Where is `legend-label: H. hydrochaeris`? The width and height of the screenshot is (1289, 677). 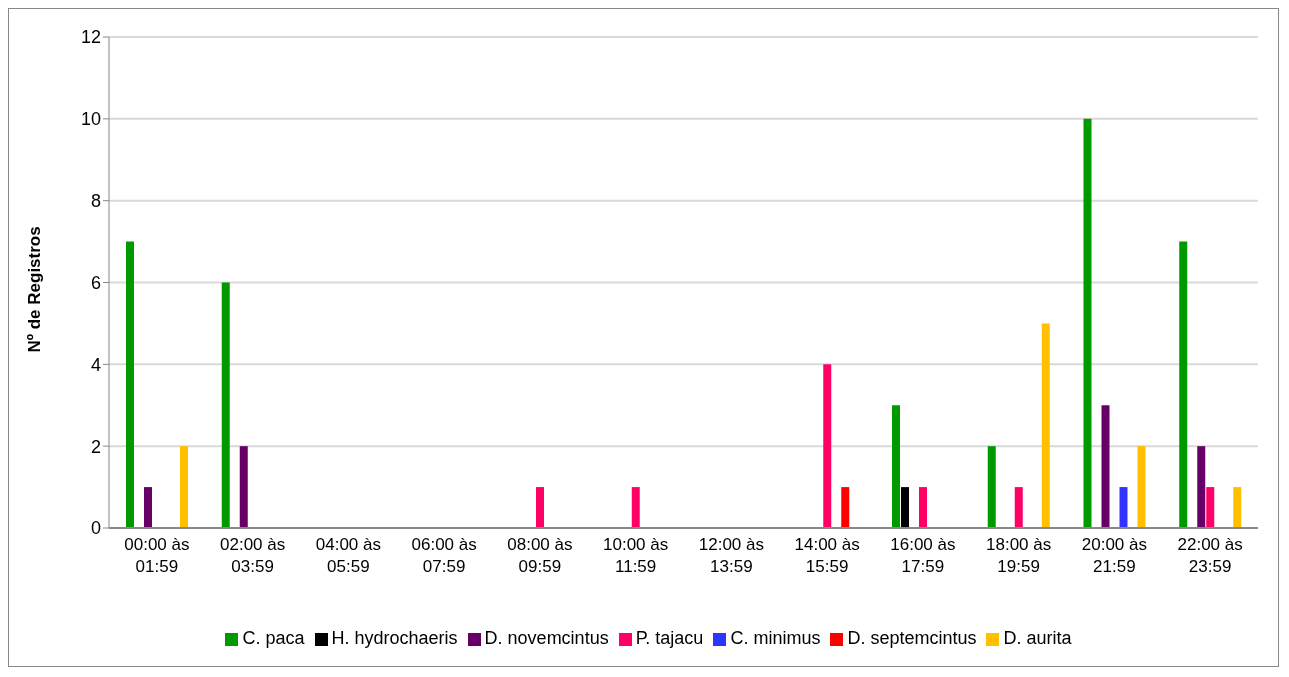 legend-label: H. hydrochaeris is located at coordinates (394, 638).